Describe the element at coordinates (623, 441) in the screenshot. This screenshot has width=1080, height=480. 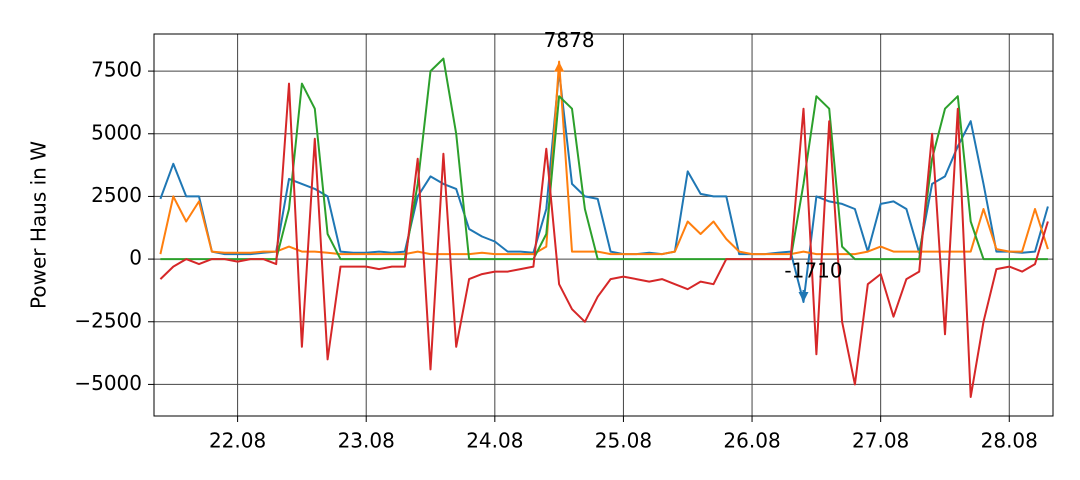
I see `x-tick-label: 25.08` at that location.